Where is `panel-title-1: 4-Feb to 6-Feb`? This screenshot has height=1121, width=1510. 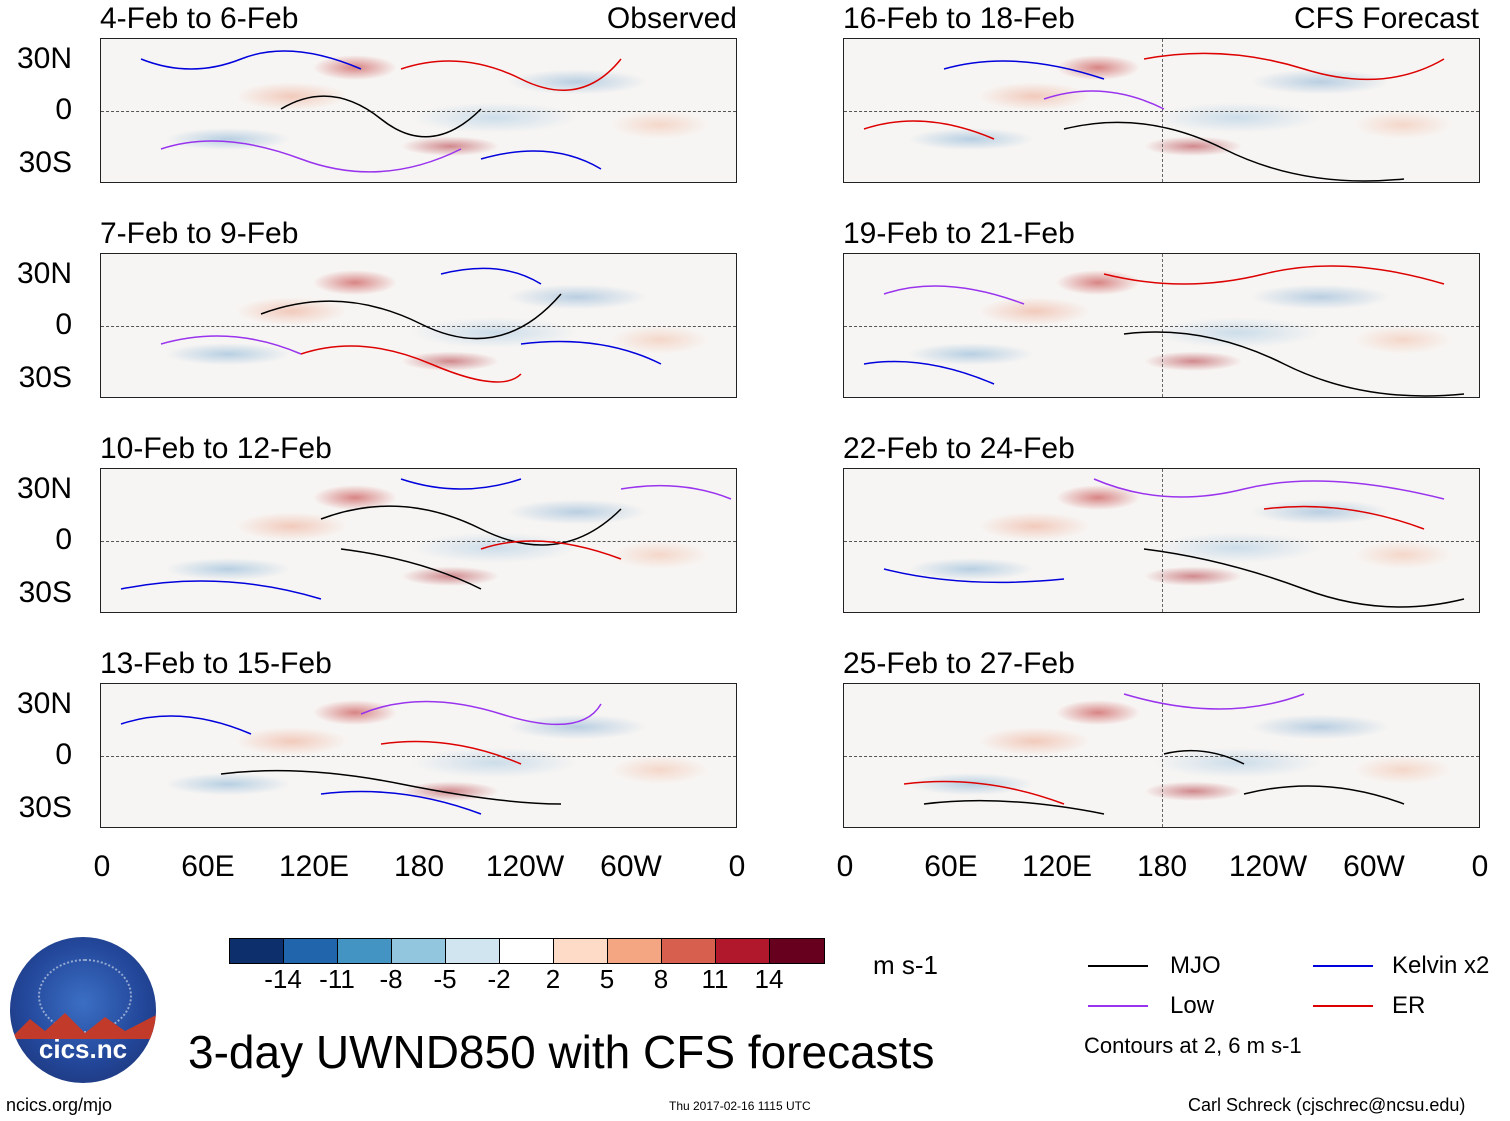
panel-title-1: 4-Feb to 6-Feb is located at coordinates (199, 18).